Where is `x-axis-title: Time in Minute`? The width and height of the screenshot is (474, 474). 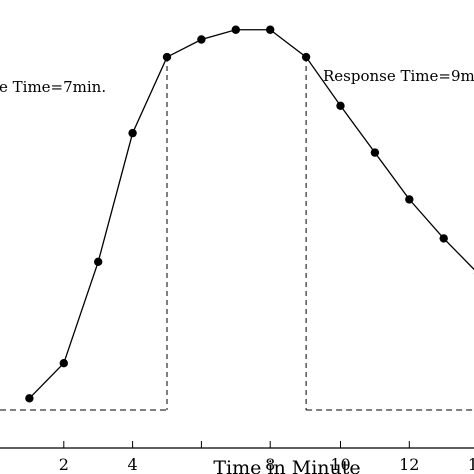
x-axis-title: Time in Minute is located at coordinates (286, 465).